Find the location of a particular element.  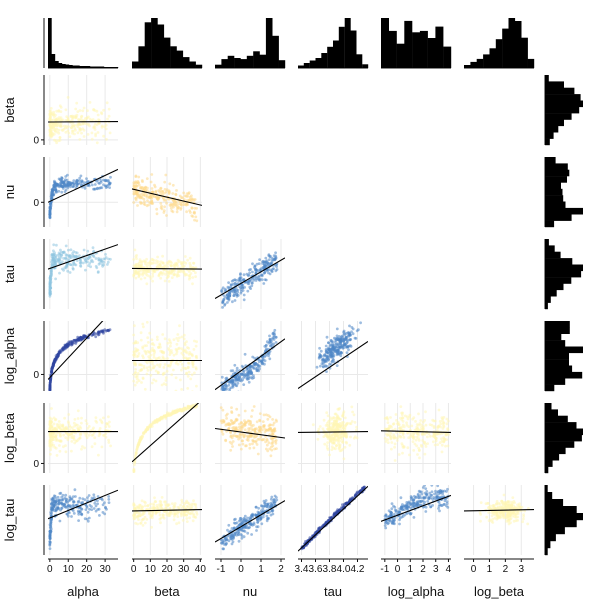

scatter-panel-beta-vs-nu is located at coordinates (167, 198).